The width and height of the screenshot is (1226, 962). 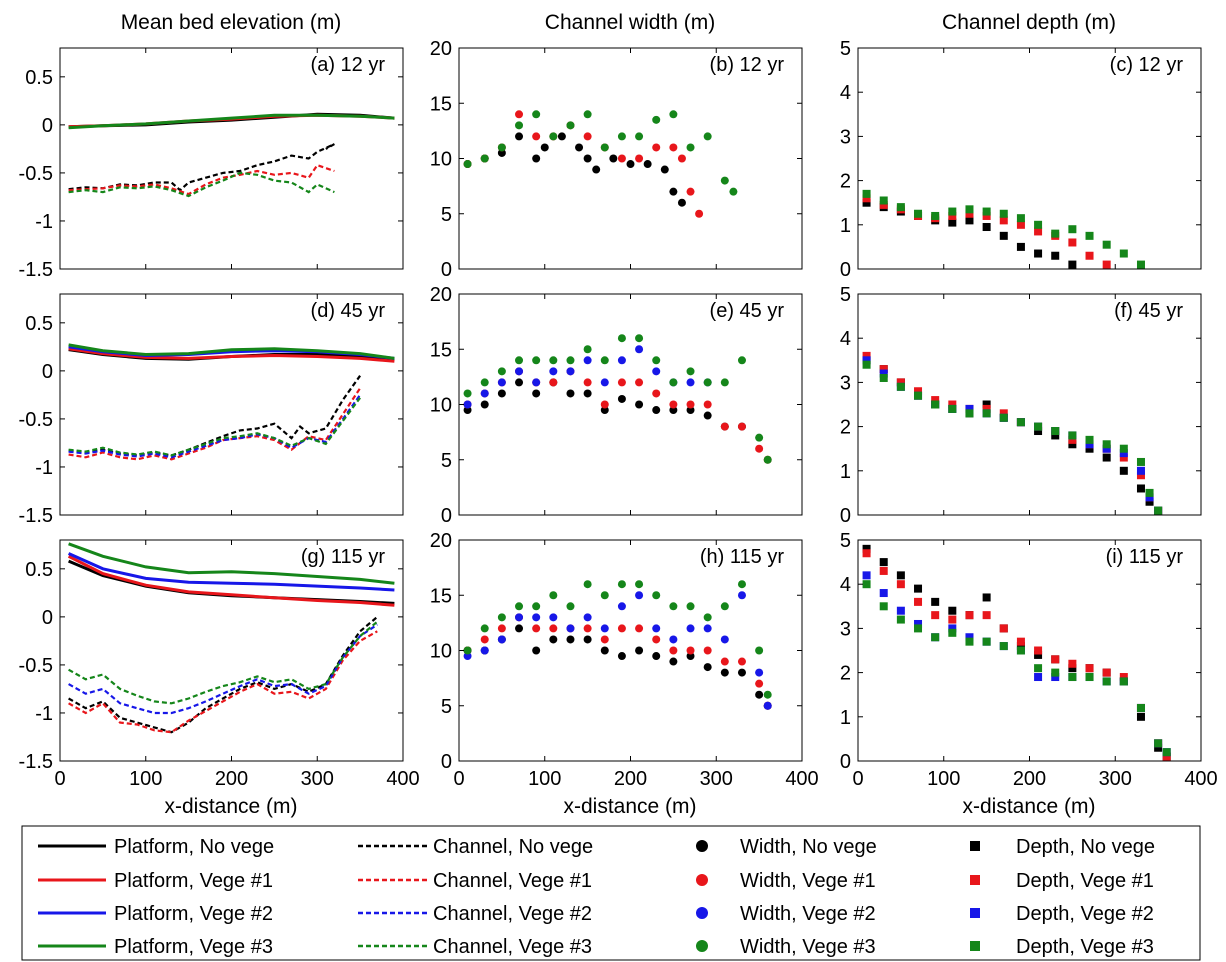 I want to click on legend-swatch-width-v1, so click(x=702, y=880).